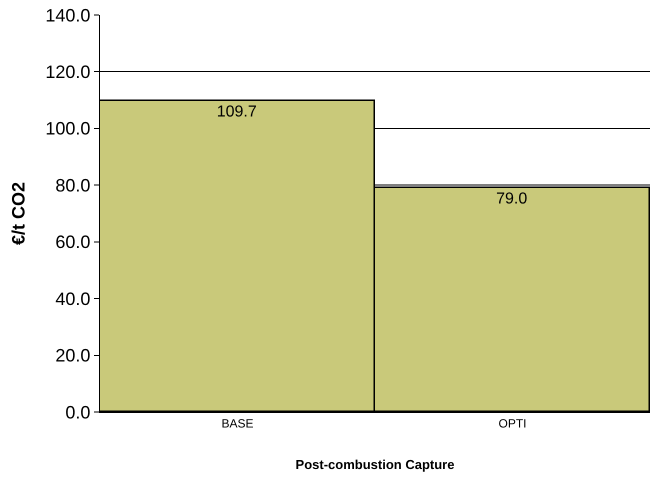  Describe the element at coordinates (512, 423) in the screenshot. I see `x-tick-label: OPTI` at that location.